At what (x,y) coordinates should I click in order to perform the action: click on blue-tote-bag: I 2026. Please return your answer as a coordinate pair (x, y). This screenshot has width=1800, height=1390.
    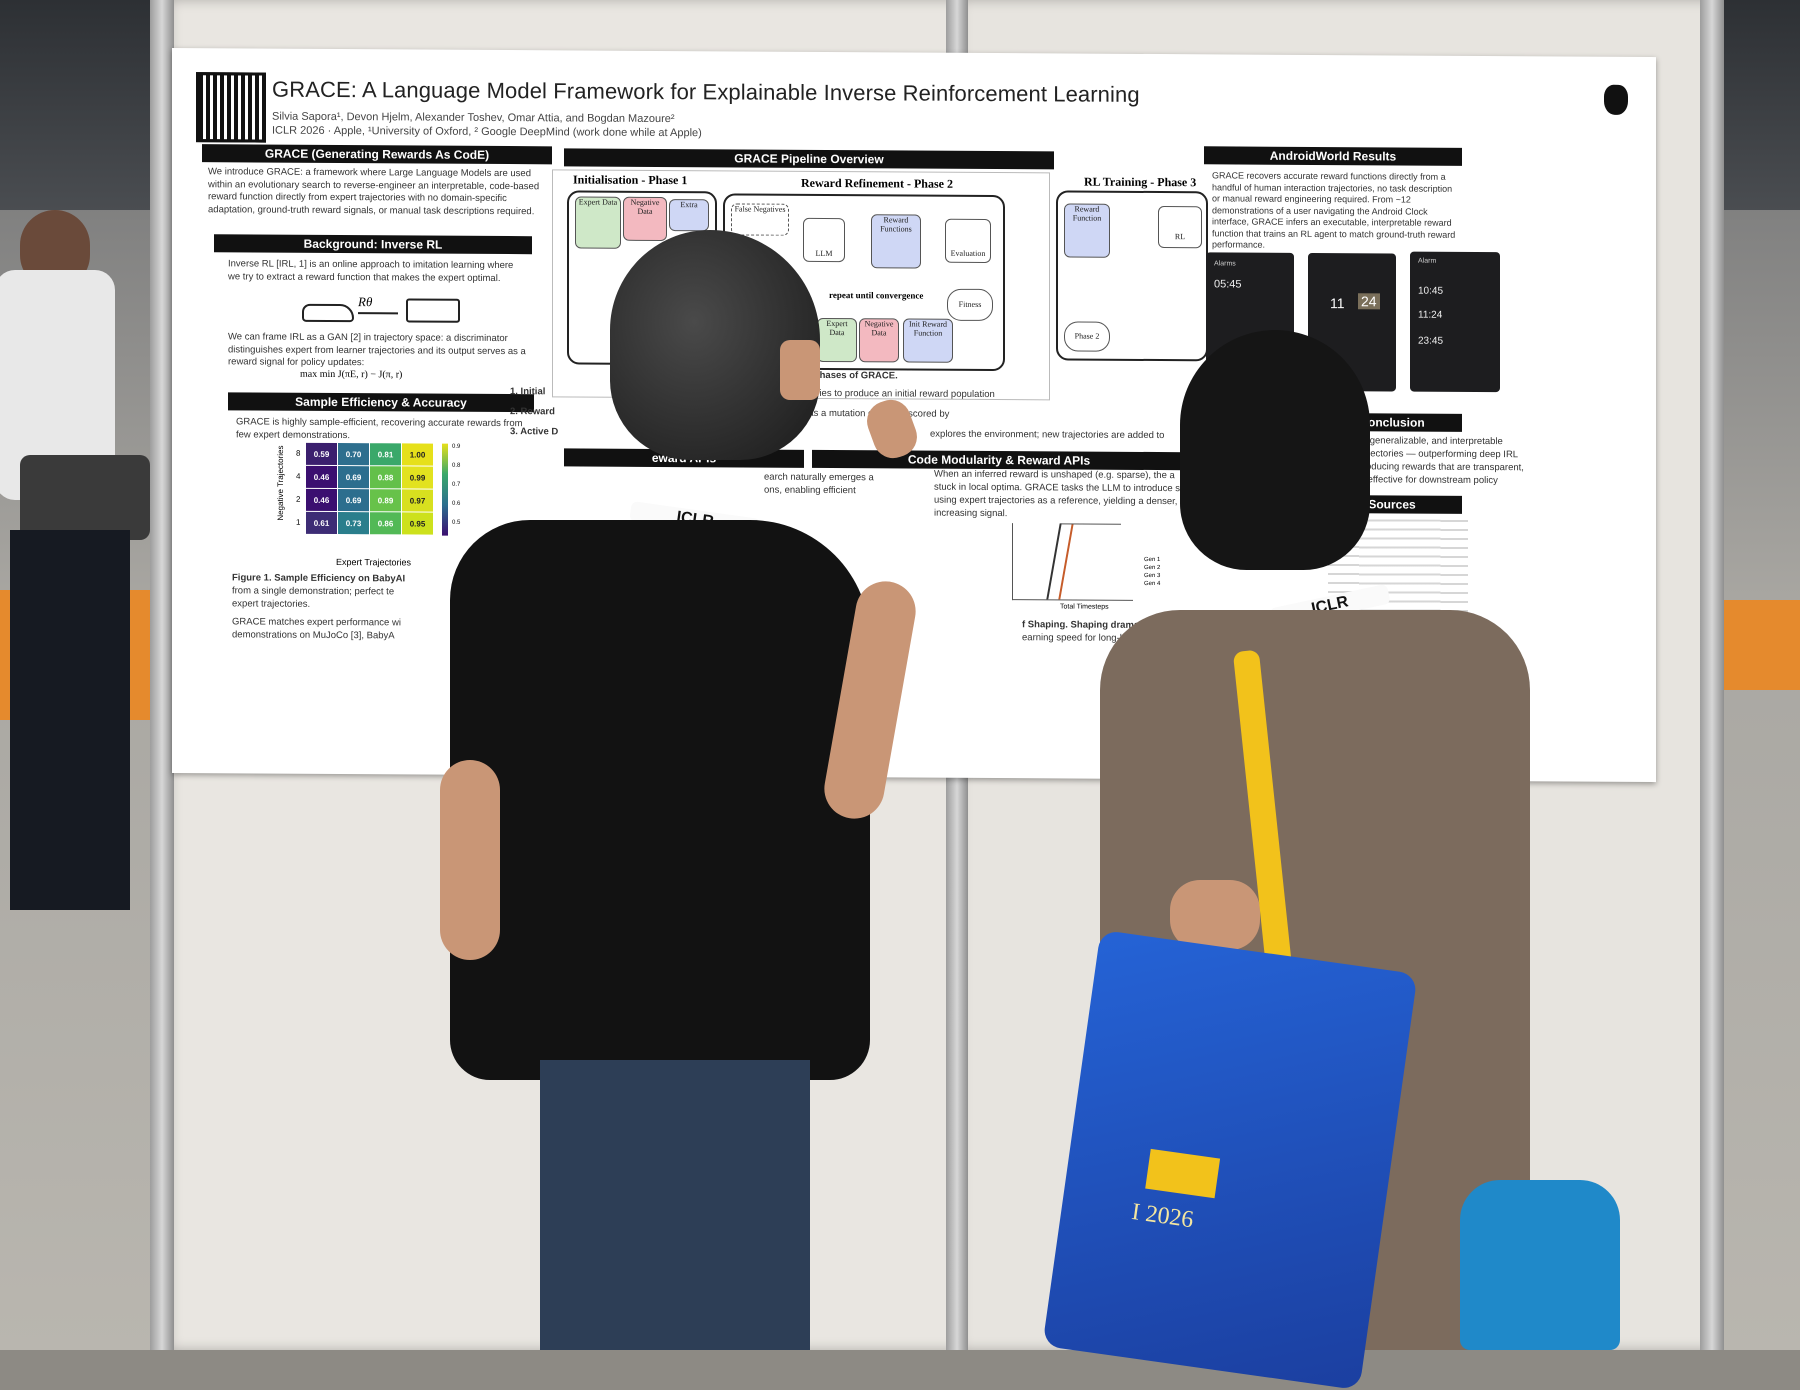
    Looking at the image, I should click on (1230, 1159).